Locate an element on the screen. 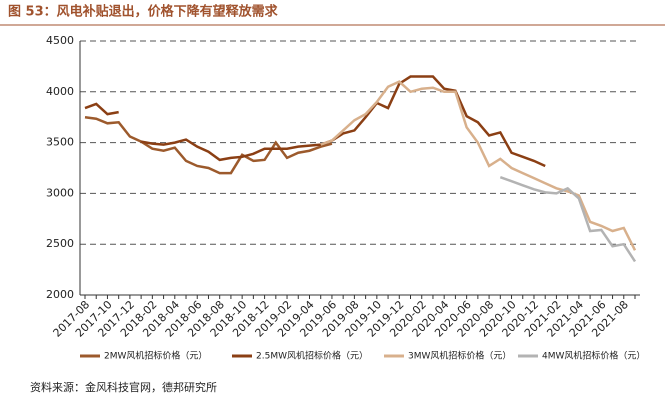 The height and width of the screenshot is (406, 665). chart-title: 图 53：风电补贴退出，价格下降有望释放需求 is located at coordinates (143, 12).